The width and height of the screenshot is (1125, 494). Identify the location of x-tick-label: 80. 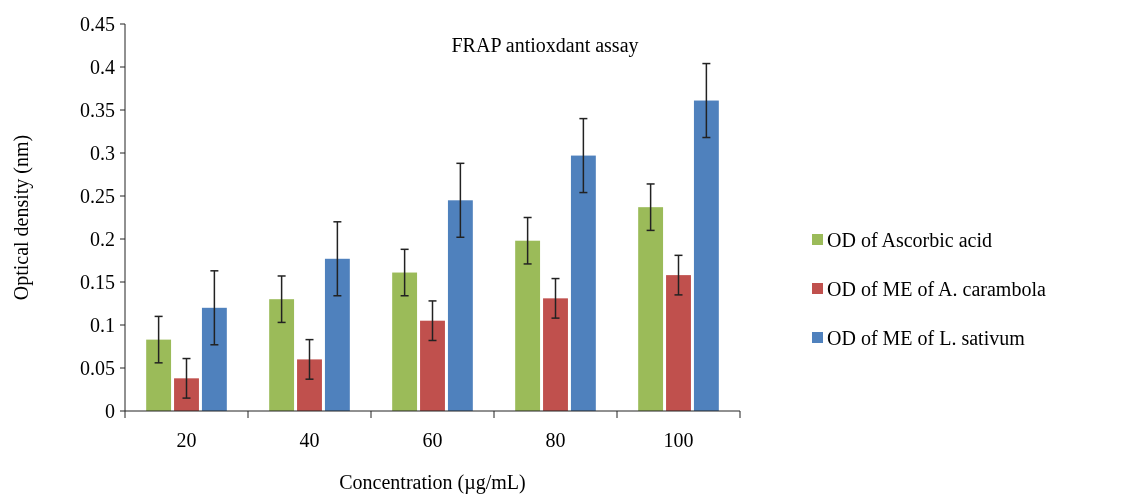
(555, 440).